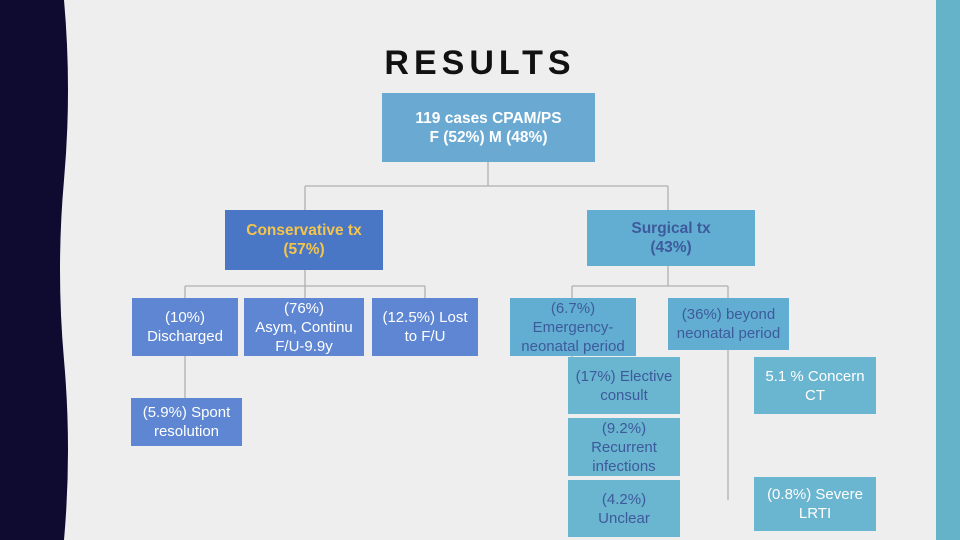 This screenshot has width=960, height=540. I want to click on root-line2: F (52%) M (48%), so click(488, 137).